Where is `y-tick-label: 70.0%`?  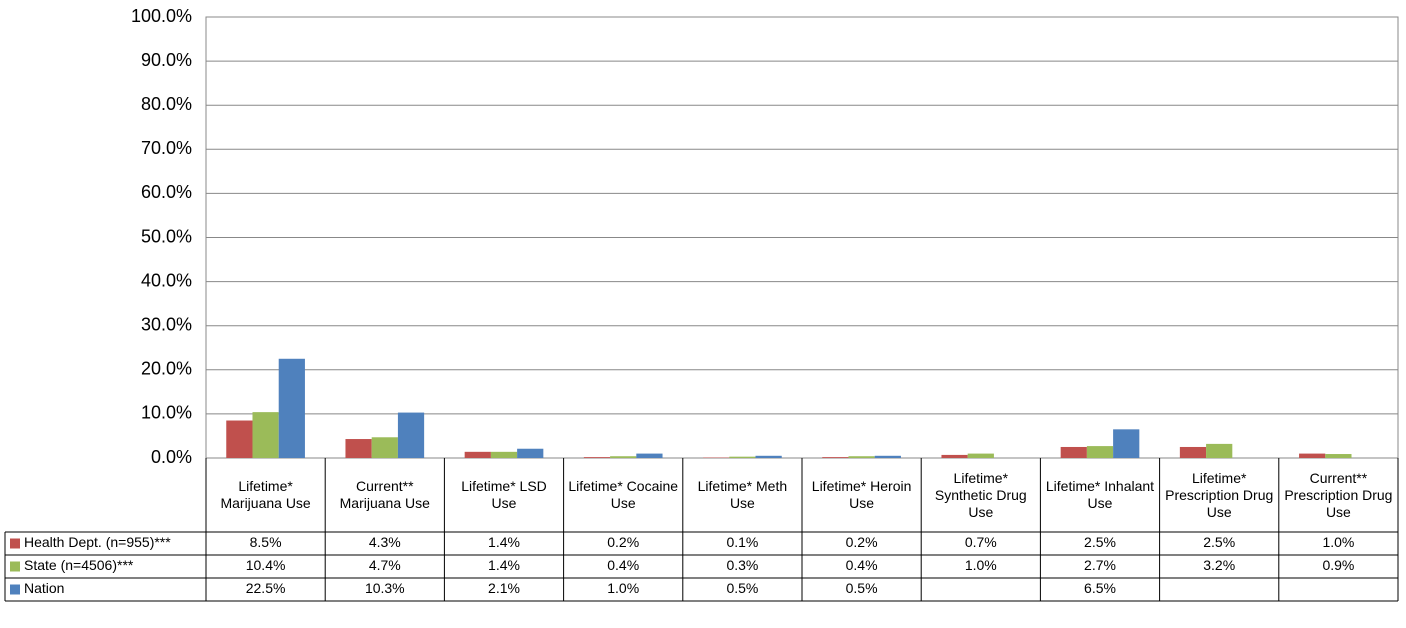
y-tick-label: 70.0% is located at coordinates (166, 148).